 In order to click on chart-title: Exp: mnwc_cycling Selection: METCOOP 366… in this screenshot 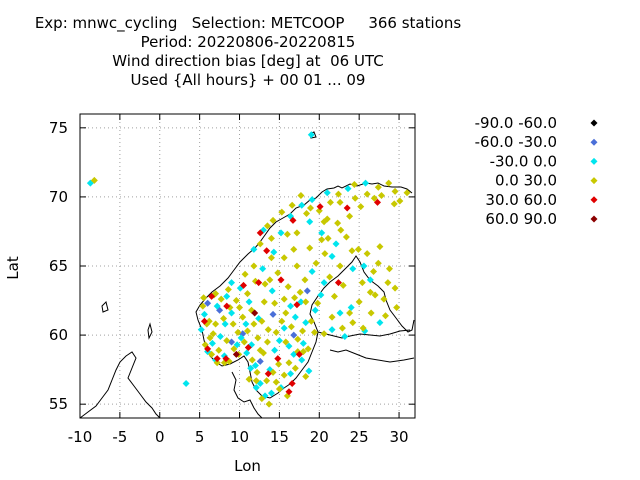, I will do `click(248, 52)`.